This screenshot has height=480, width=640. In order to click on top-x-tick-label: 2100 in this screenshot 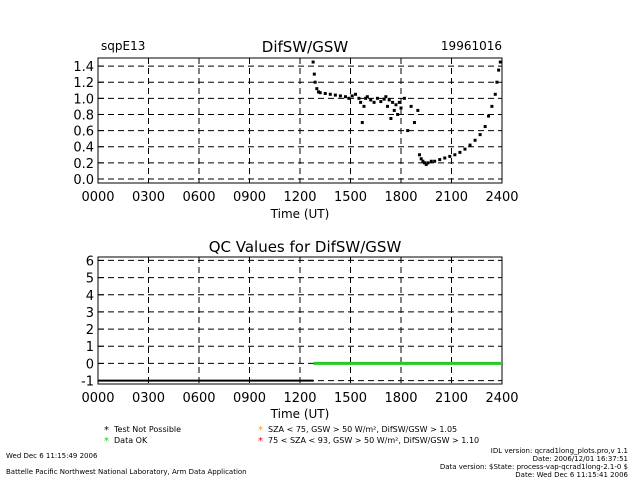, I will do `click(451, 197)`.